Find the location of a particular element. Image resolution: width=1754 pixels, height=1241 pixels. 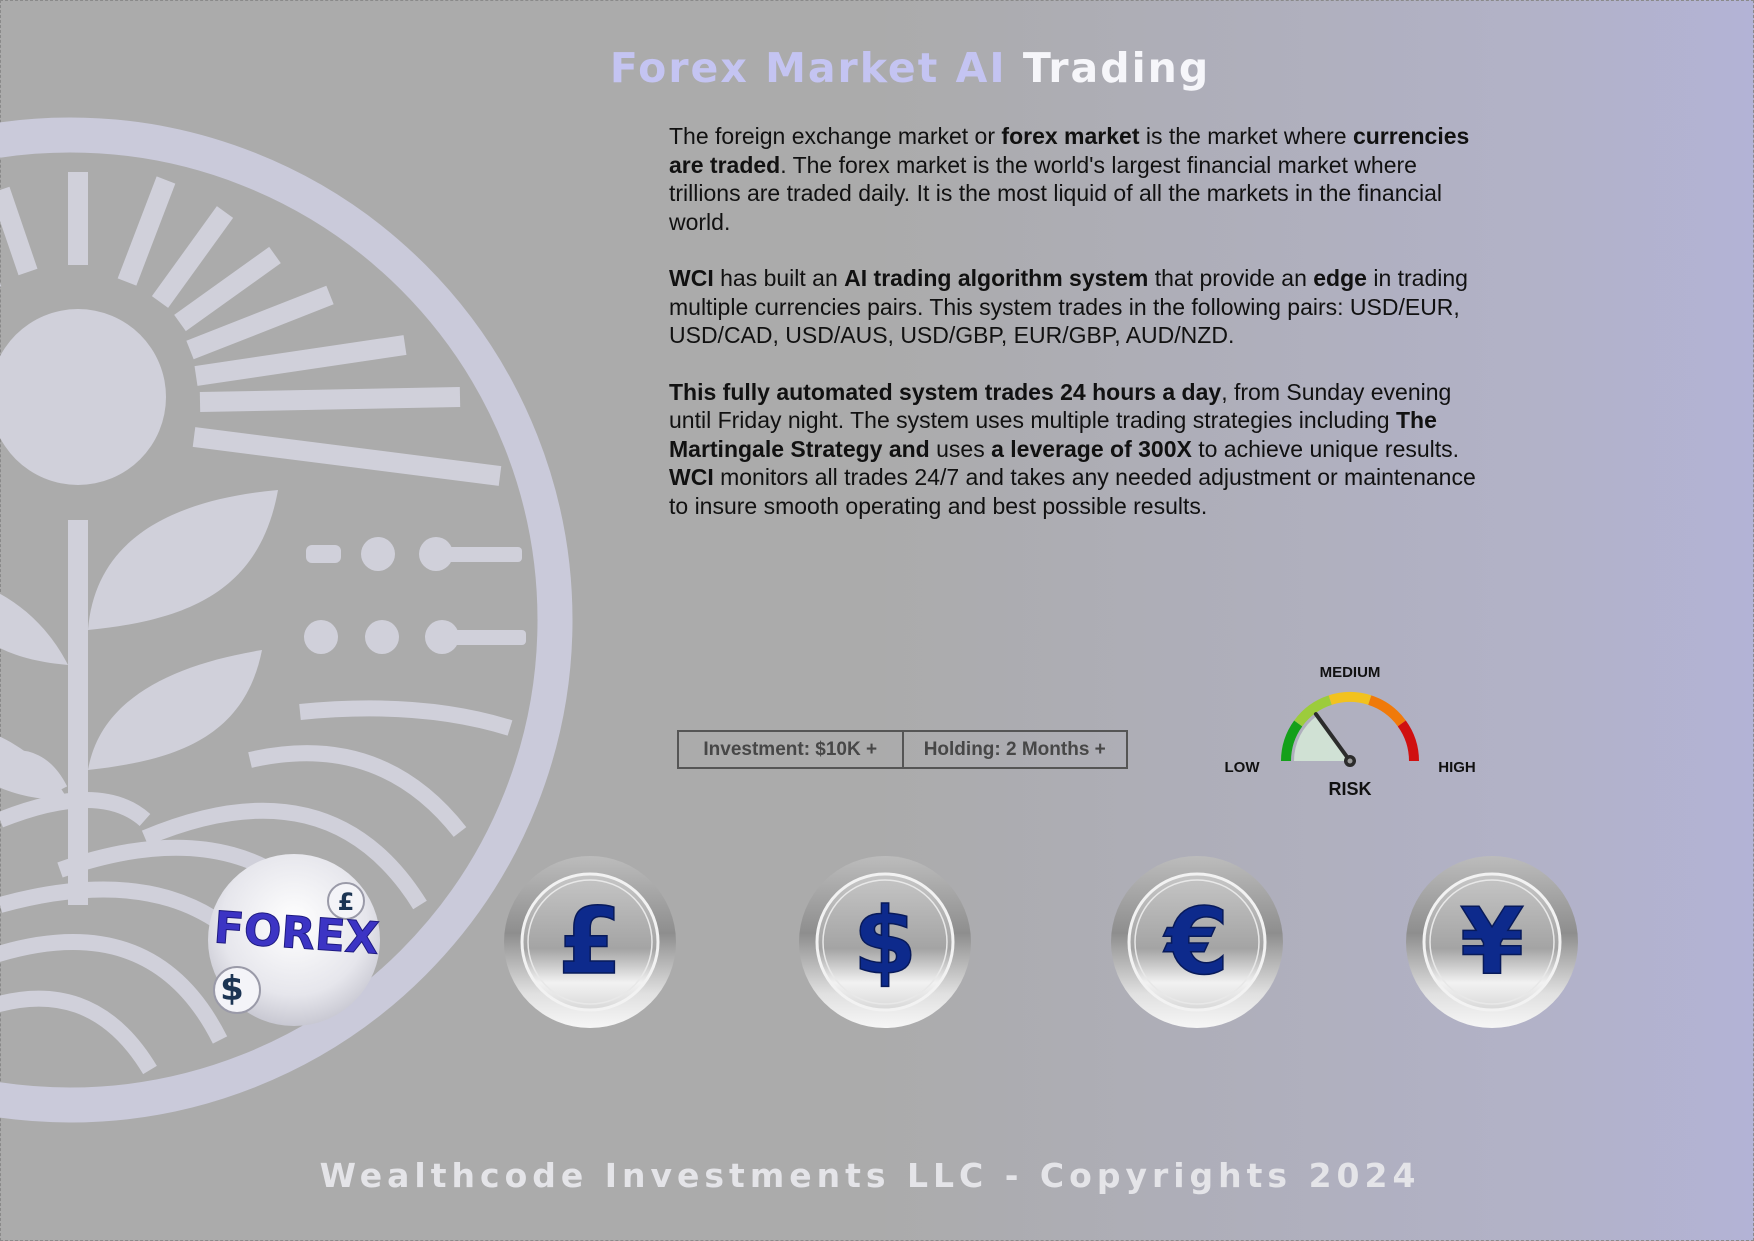

risk-gauge: MEDIUM LOW HIGH RISK is located at coordinates (1350, 731).